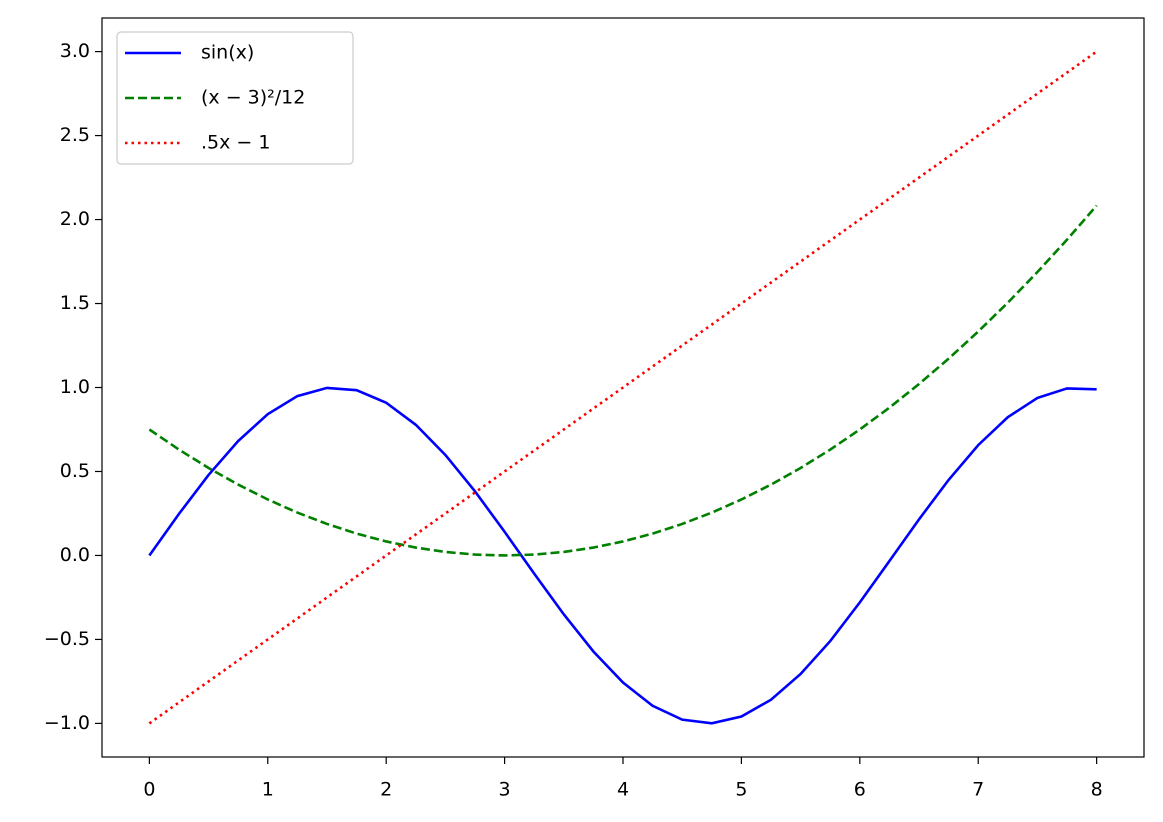  Describe the element at coordinates (623, 790) in the screenshot. I see `x-tick-label: 4` at that location.